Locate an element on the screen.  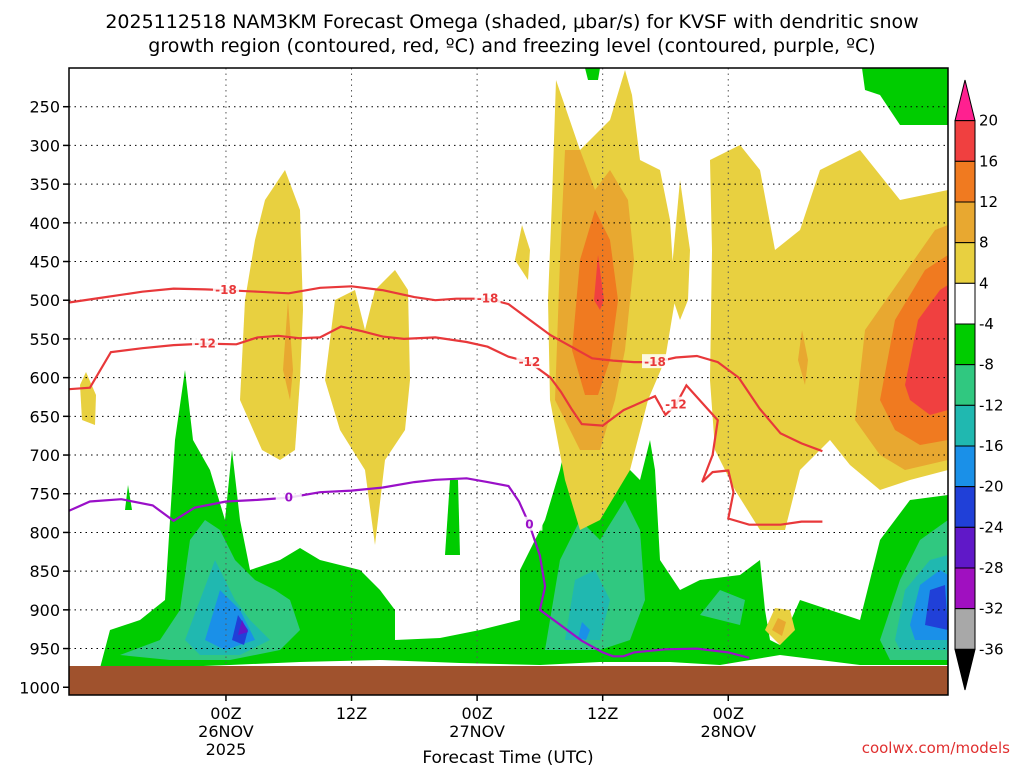
x-tick-date: 26NOV is located at coordinates (226, 731).